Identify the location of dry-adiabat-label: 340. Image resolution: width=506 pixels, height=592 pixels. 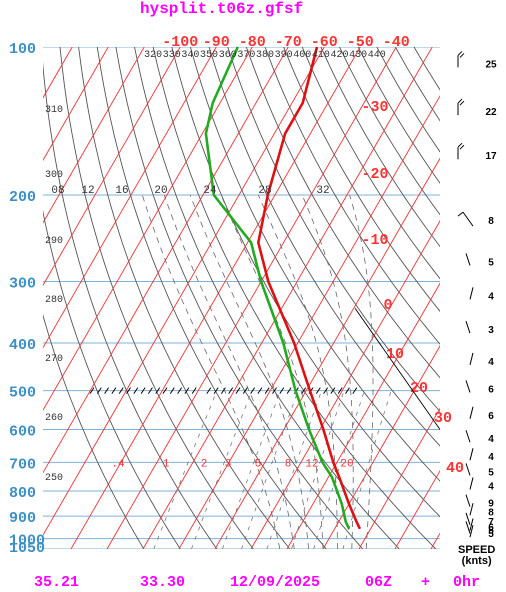
(190, 55).